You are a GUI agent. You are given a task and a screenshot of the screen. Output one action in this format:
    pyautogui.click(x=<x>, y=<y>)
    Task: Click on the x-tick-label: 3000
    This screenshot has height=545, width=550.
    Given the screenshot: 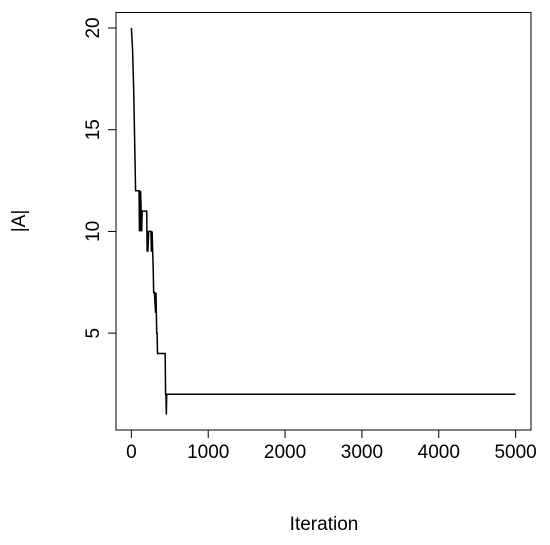 What is the action you would take?
    pyautogui.click(x=362, y=452)
    